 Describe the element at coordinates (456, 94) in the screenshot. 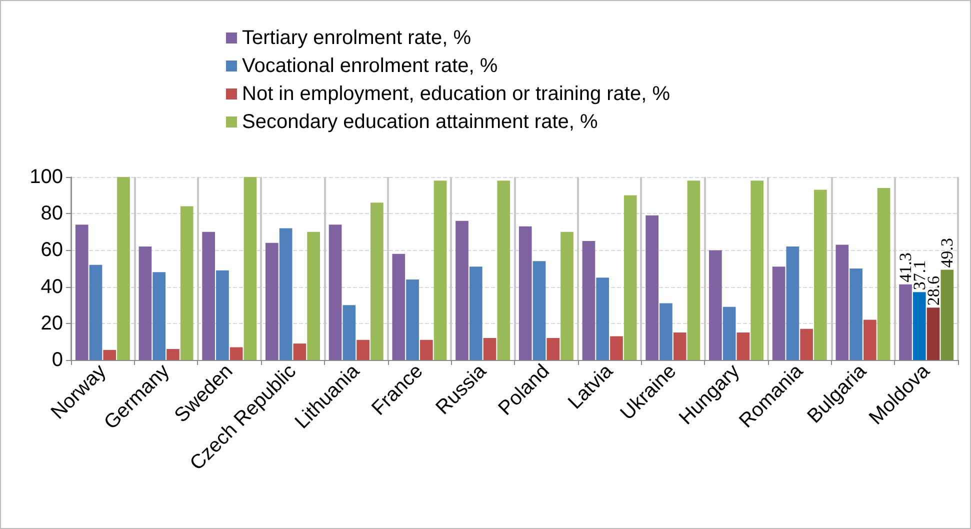

I see `legend-label: Not in employment, education or training rate, %` at that location.